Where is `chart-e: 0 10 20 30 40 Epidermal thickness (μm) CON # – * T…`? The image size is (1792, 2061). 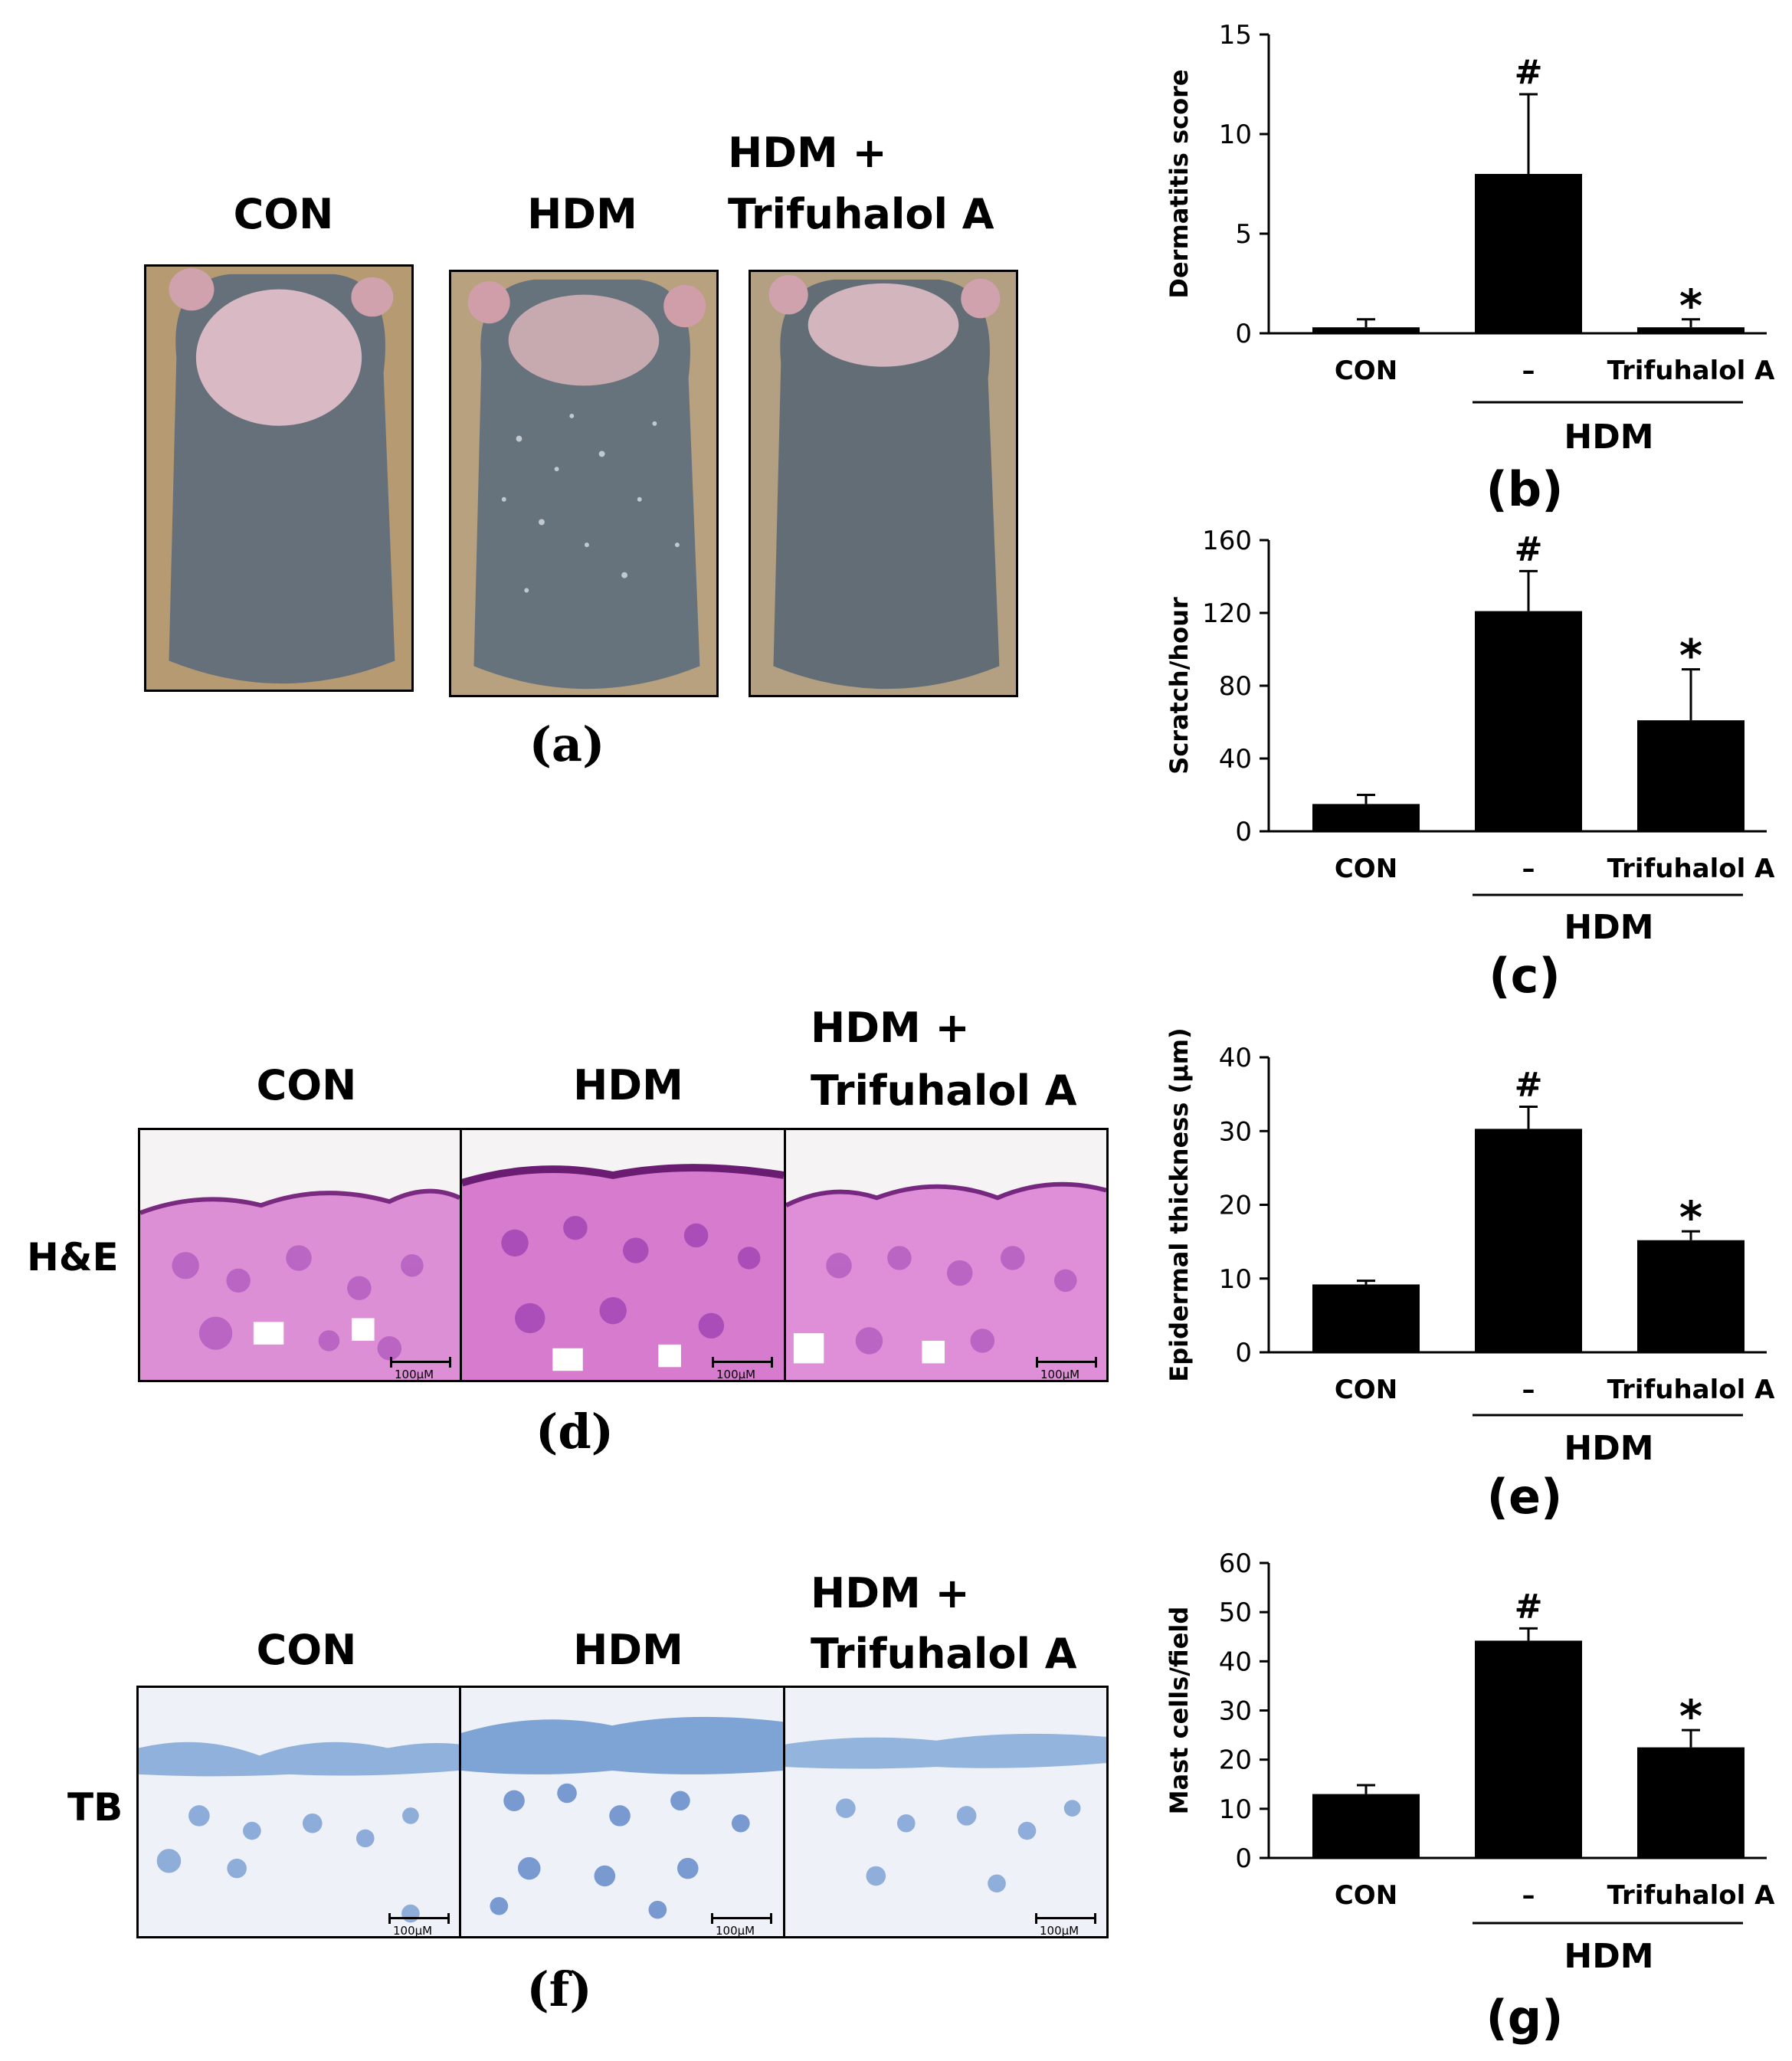 chart-e: 0 10 20 30 40 Epidermal thickness (μm) CON # – * T… is located at coordinates (1471, 1274).